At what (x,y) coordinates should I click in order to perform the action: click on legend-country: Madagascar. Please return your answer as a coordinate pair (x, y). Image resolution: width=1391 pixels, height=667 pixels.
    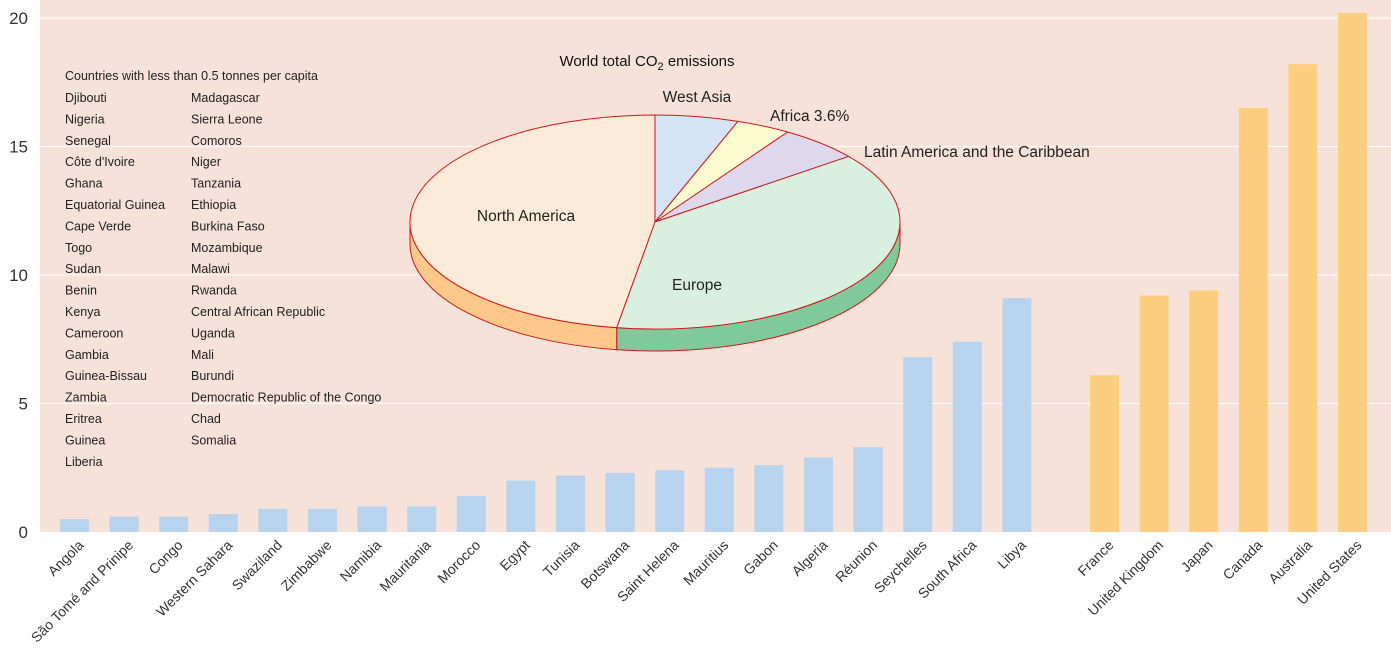
    Looking at the image, I should click on (225, 98).